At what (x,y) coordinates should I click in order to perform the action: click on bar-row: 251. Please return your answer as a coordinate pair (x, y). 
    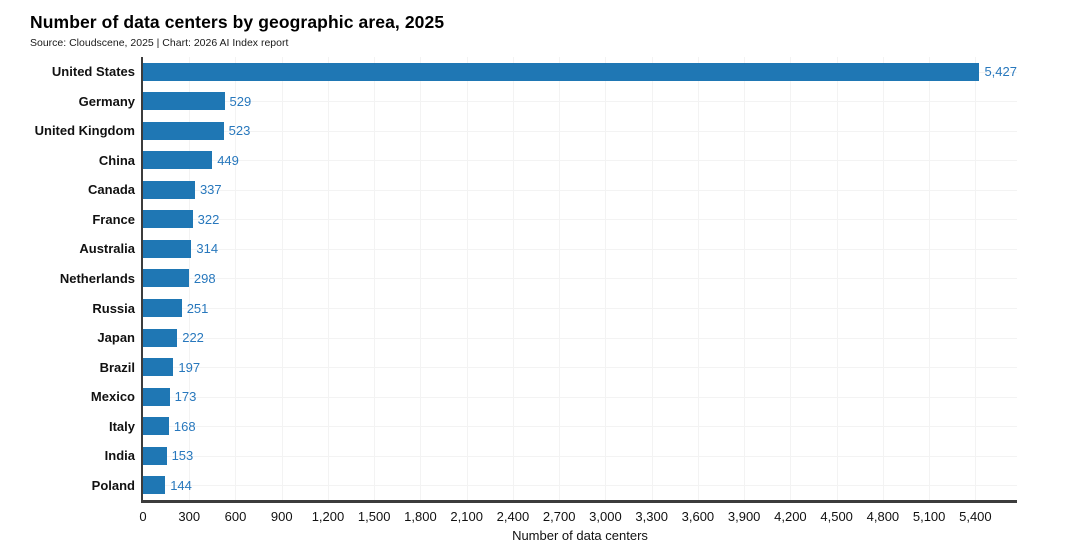
    Looking at the image, I should click on (580, 308).